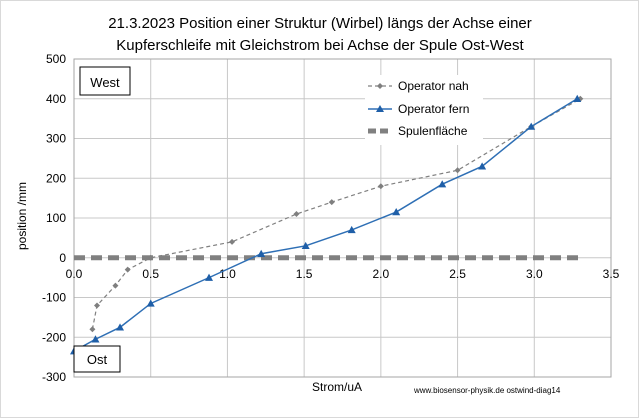  Describe the element at coordinates (54, 298) in the screenshot. I see `y-tick-label: -100` at that location.